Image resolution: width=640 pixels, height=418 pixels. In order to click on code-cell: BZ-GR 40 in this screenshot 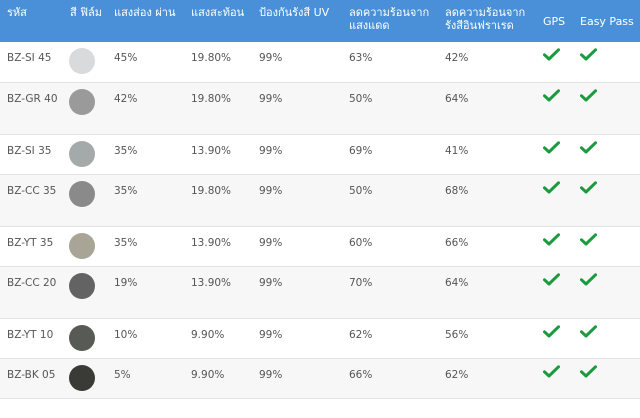, I will do `click(32, 98)`.